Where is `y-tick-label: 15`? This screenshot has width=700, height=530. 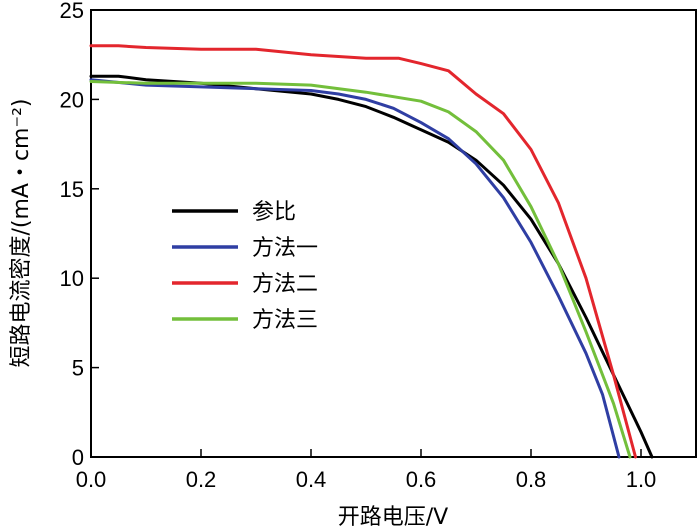
y-tick-label: 15 is located at coordinates (72, 189).